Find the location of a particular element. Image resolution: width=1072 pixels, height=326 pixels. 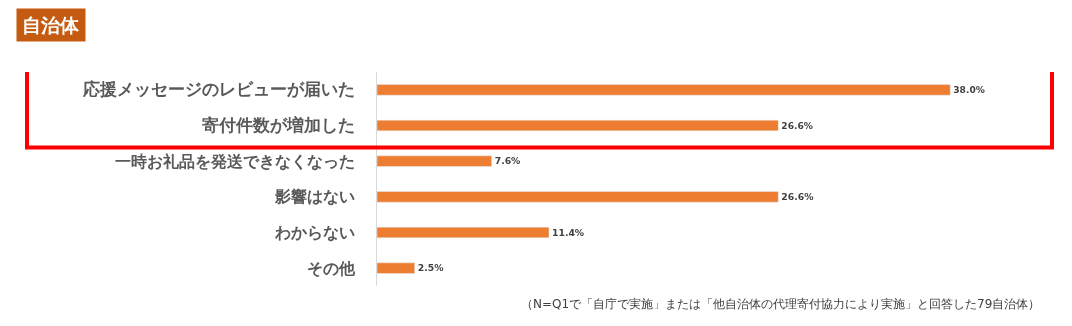

data-label: 11.4% is located at coordinates (568, 232).